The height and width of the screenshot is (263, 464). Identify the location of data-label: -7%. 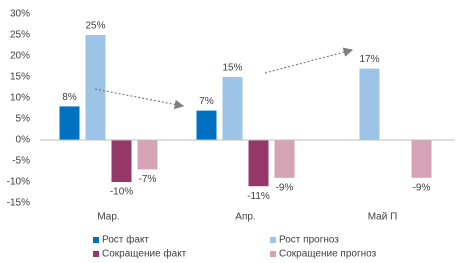
(148, 179).